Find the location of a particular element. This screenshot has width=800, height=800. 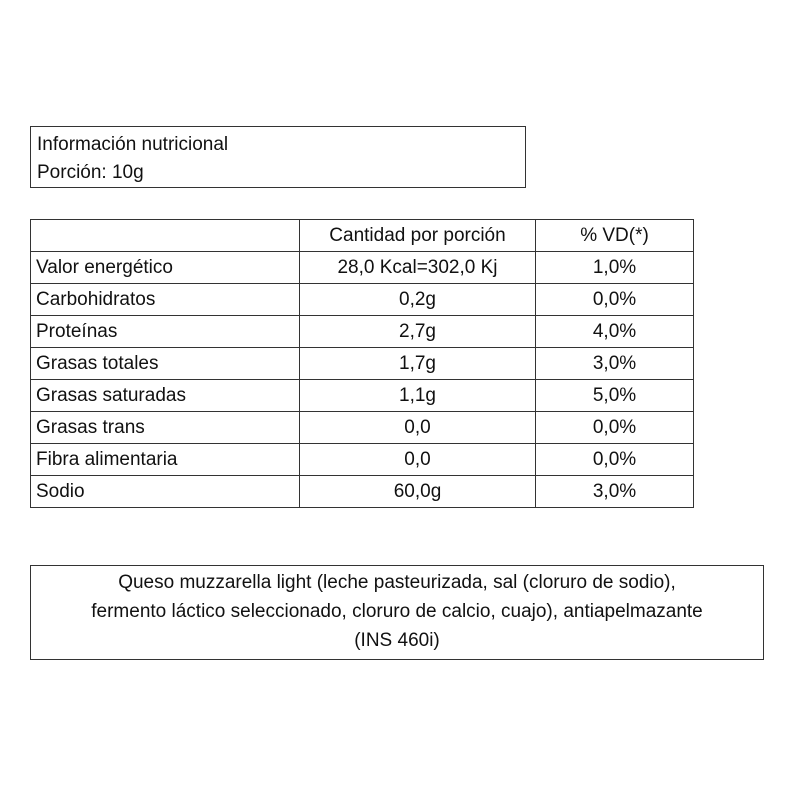

nutrient-amount: 2,7g is located at coordinates (417, 331).